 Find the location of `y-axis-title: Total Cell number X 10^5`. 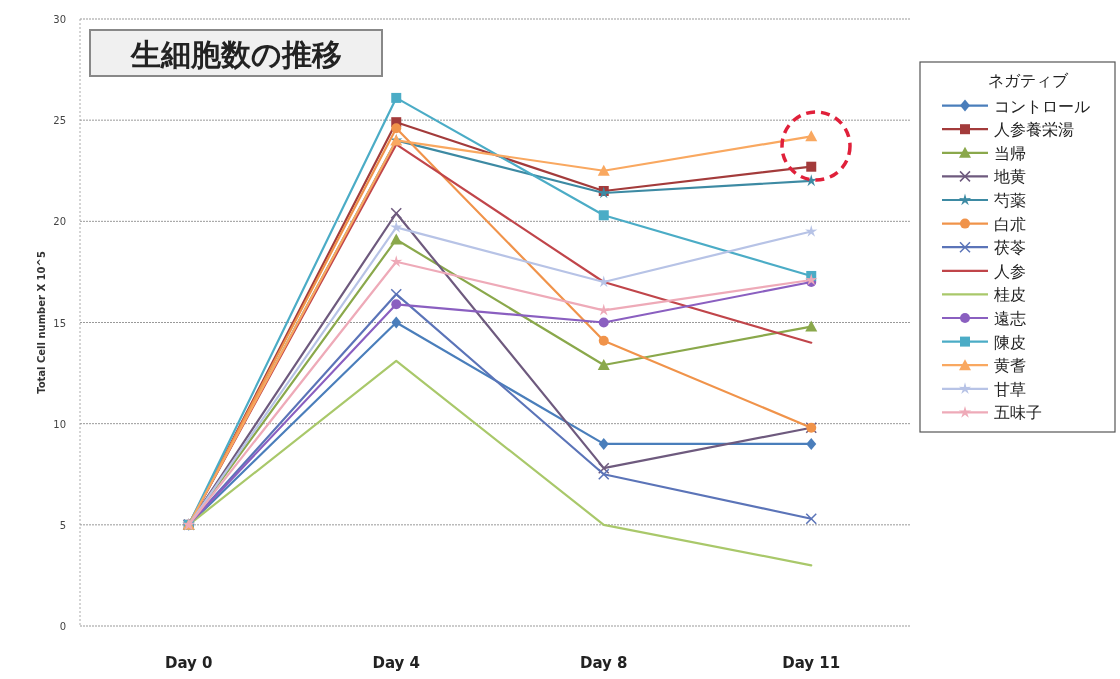

y-axis-title: Total Cell number X 10^5 is located at coordinates (41, 322).